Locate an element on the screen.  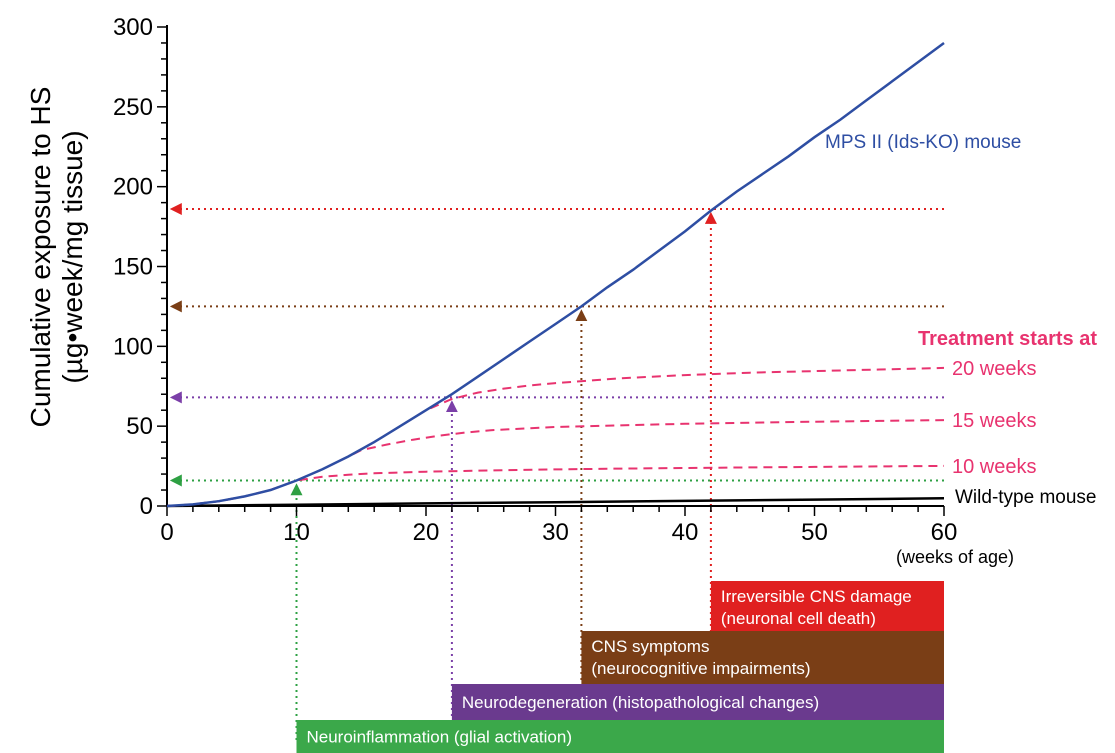
x-tick-label: 10 is located at coordinates (296, 532).